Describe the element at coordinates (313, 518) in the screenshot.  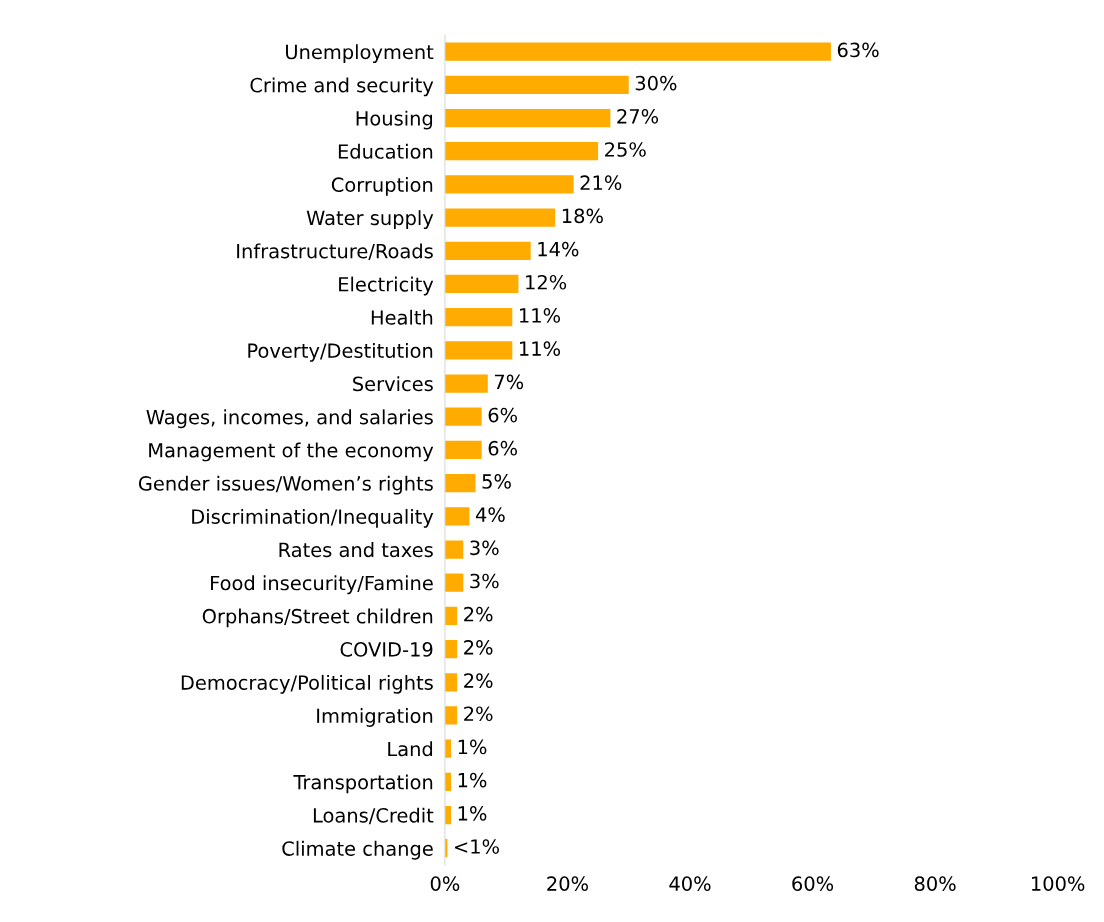
I see `y-tick-label: Discrimination/Inequality` at that location.